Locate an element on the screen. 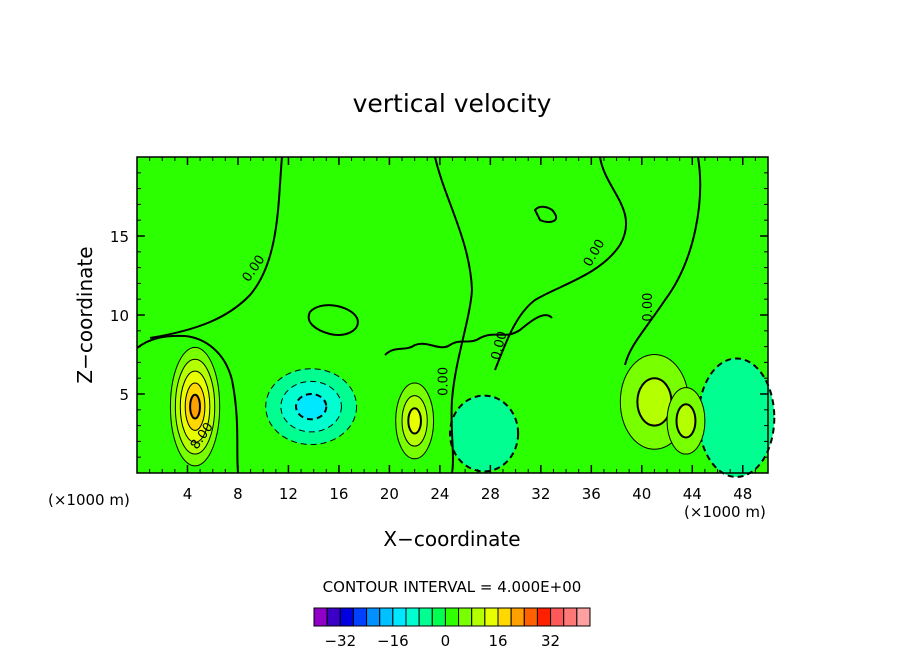  y-tick-label: 15 is located at coordinates (119, 237).